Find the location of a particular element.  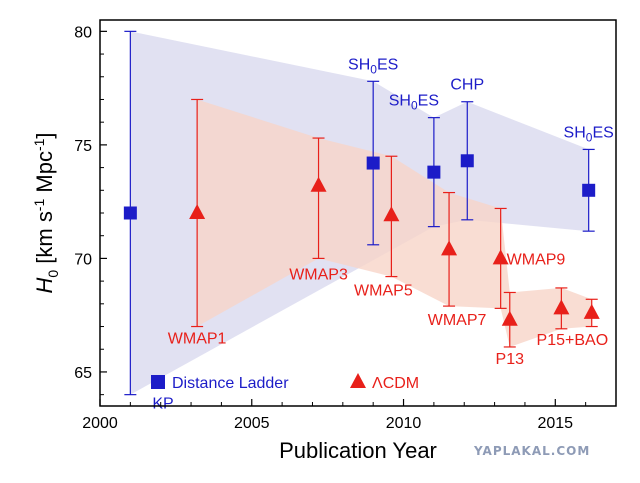

legend: Distance Ladder ΛCDM is located at coordinates (285, 382).